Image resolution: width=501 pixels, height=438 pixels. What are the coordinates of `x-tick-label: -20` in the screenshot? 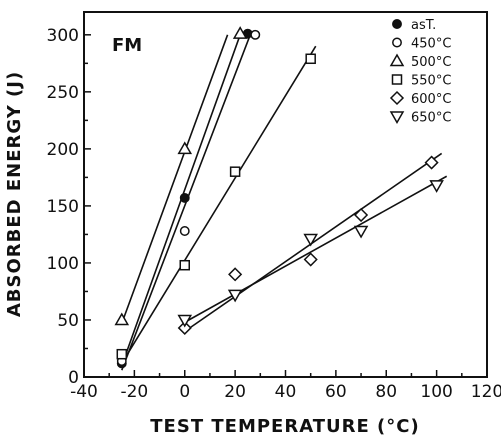 It's located at (134, 392).